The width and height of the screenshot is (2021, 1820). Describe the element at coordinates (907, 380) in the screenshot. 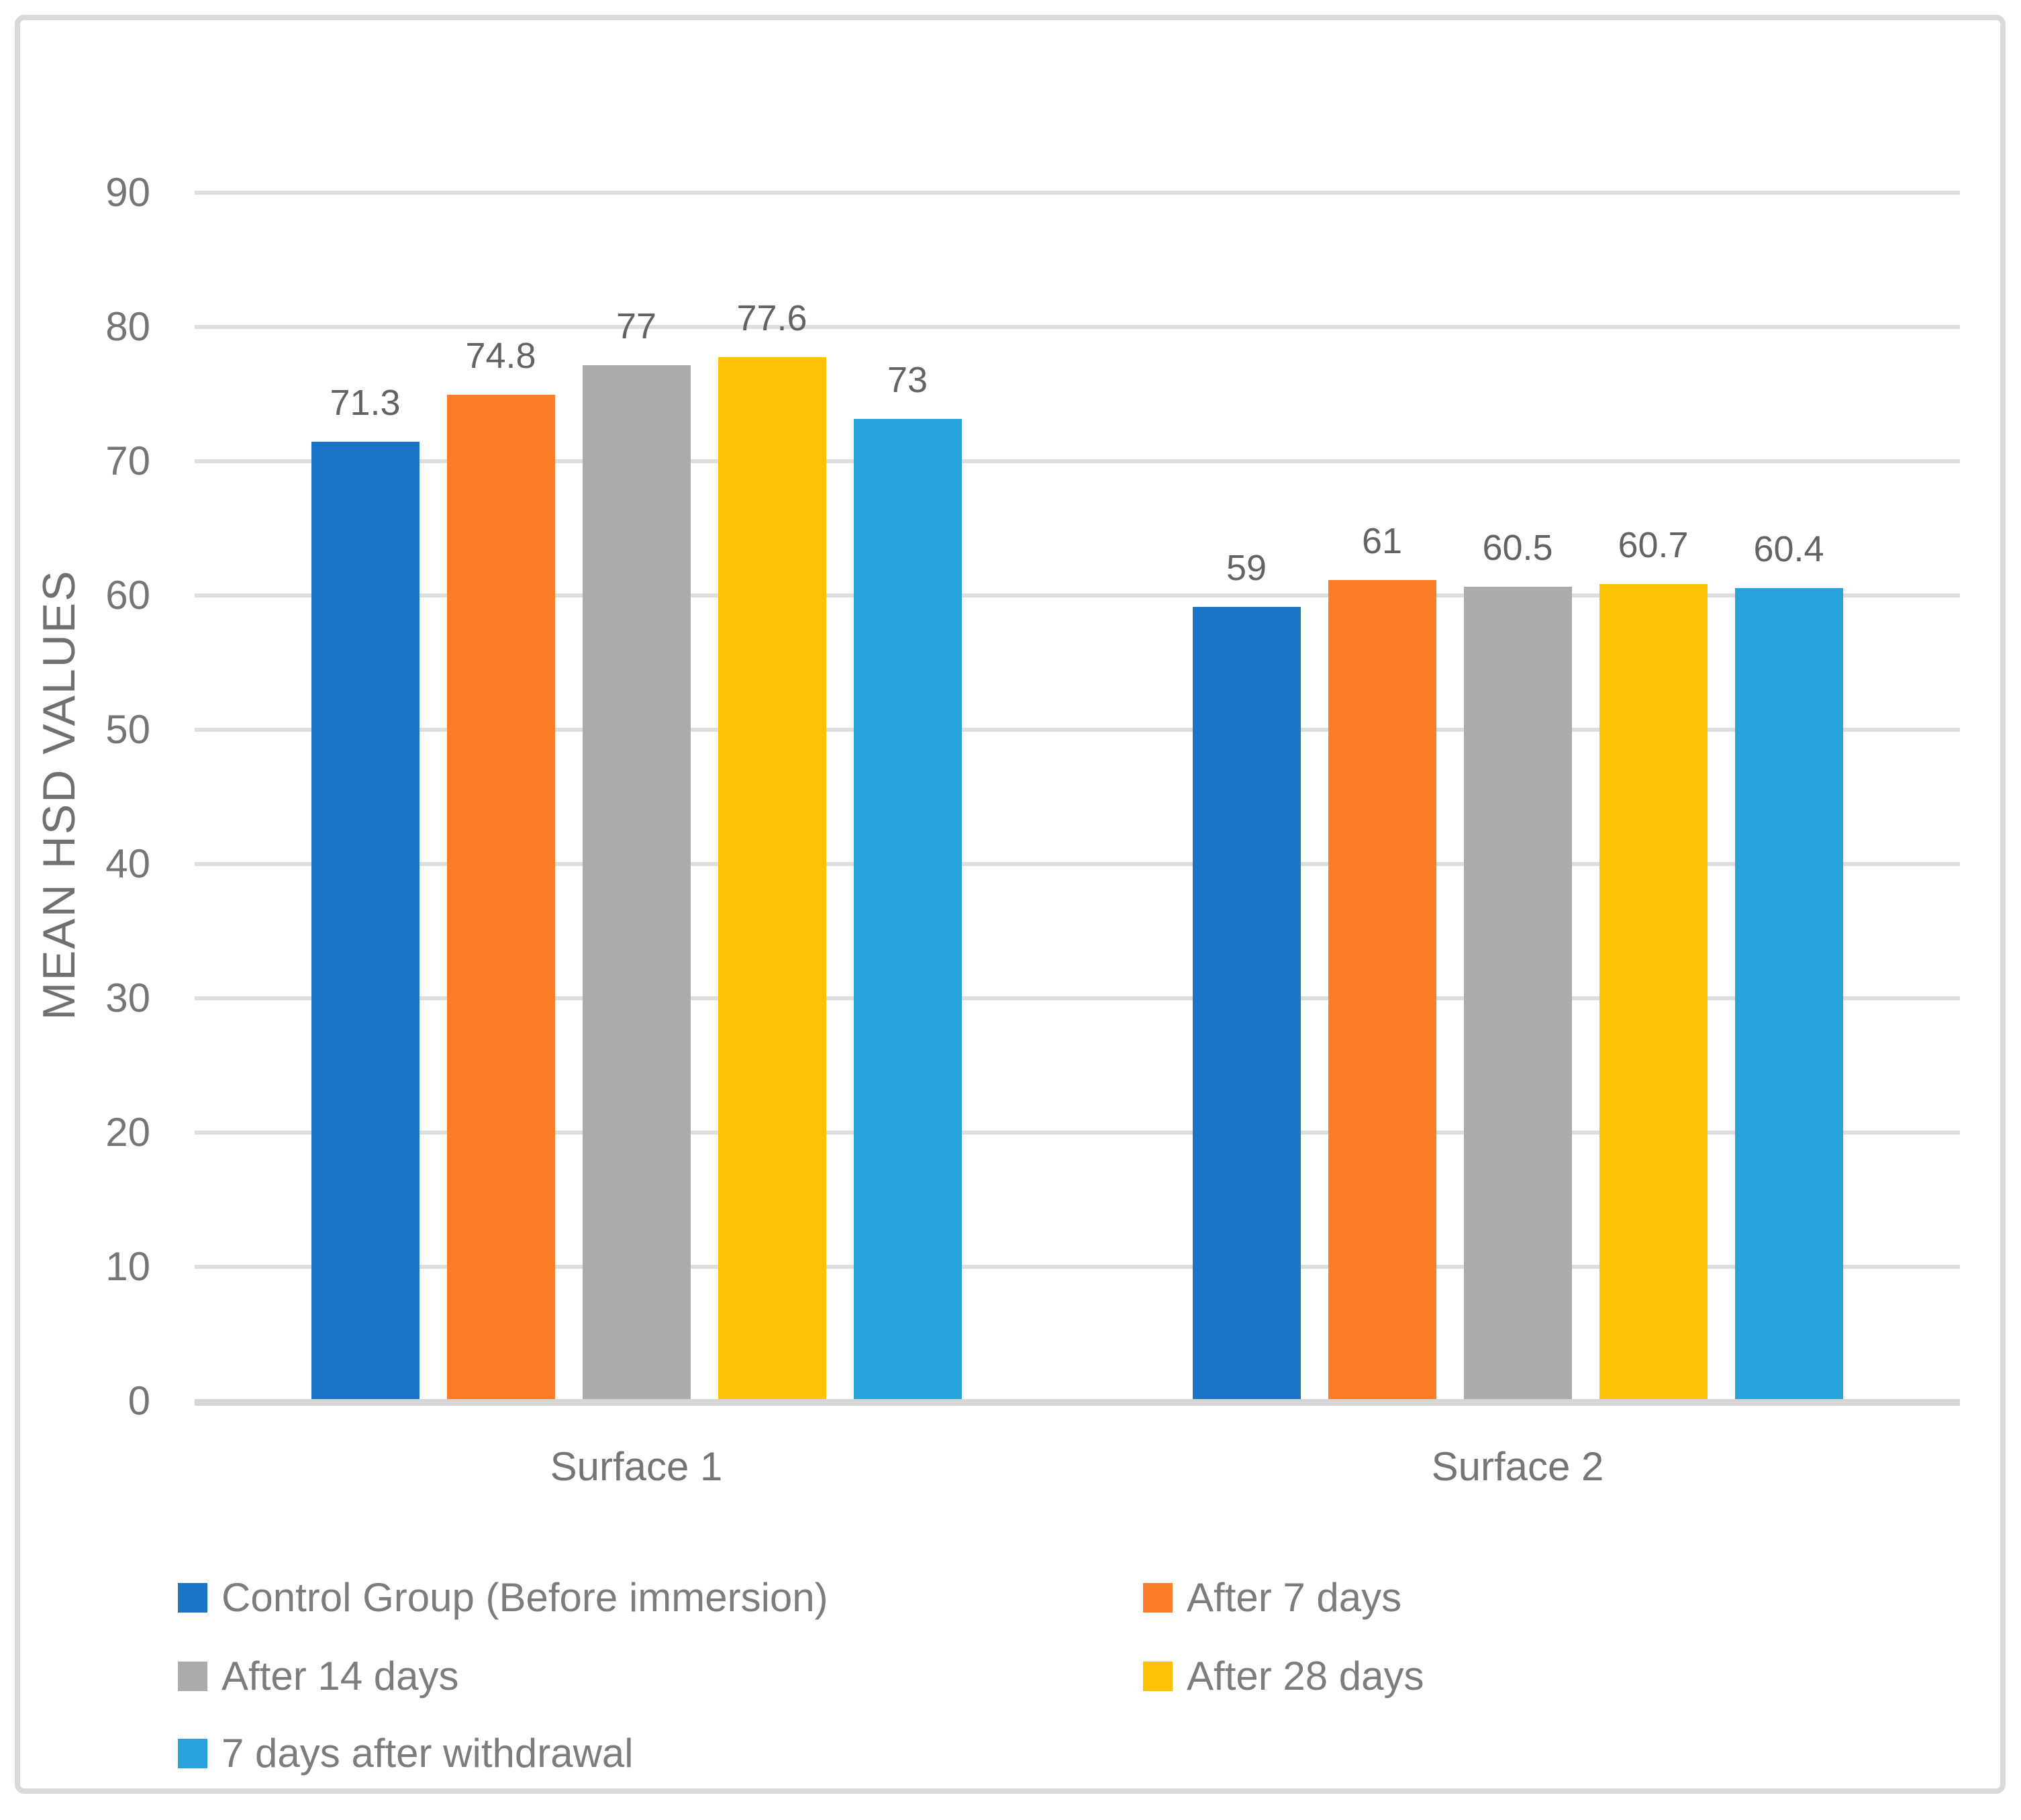

I see `bar-value-label: 73` at that location.